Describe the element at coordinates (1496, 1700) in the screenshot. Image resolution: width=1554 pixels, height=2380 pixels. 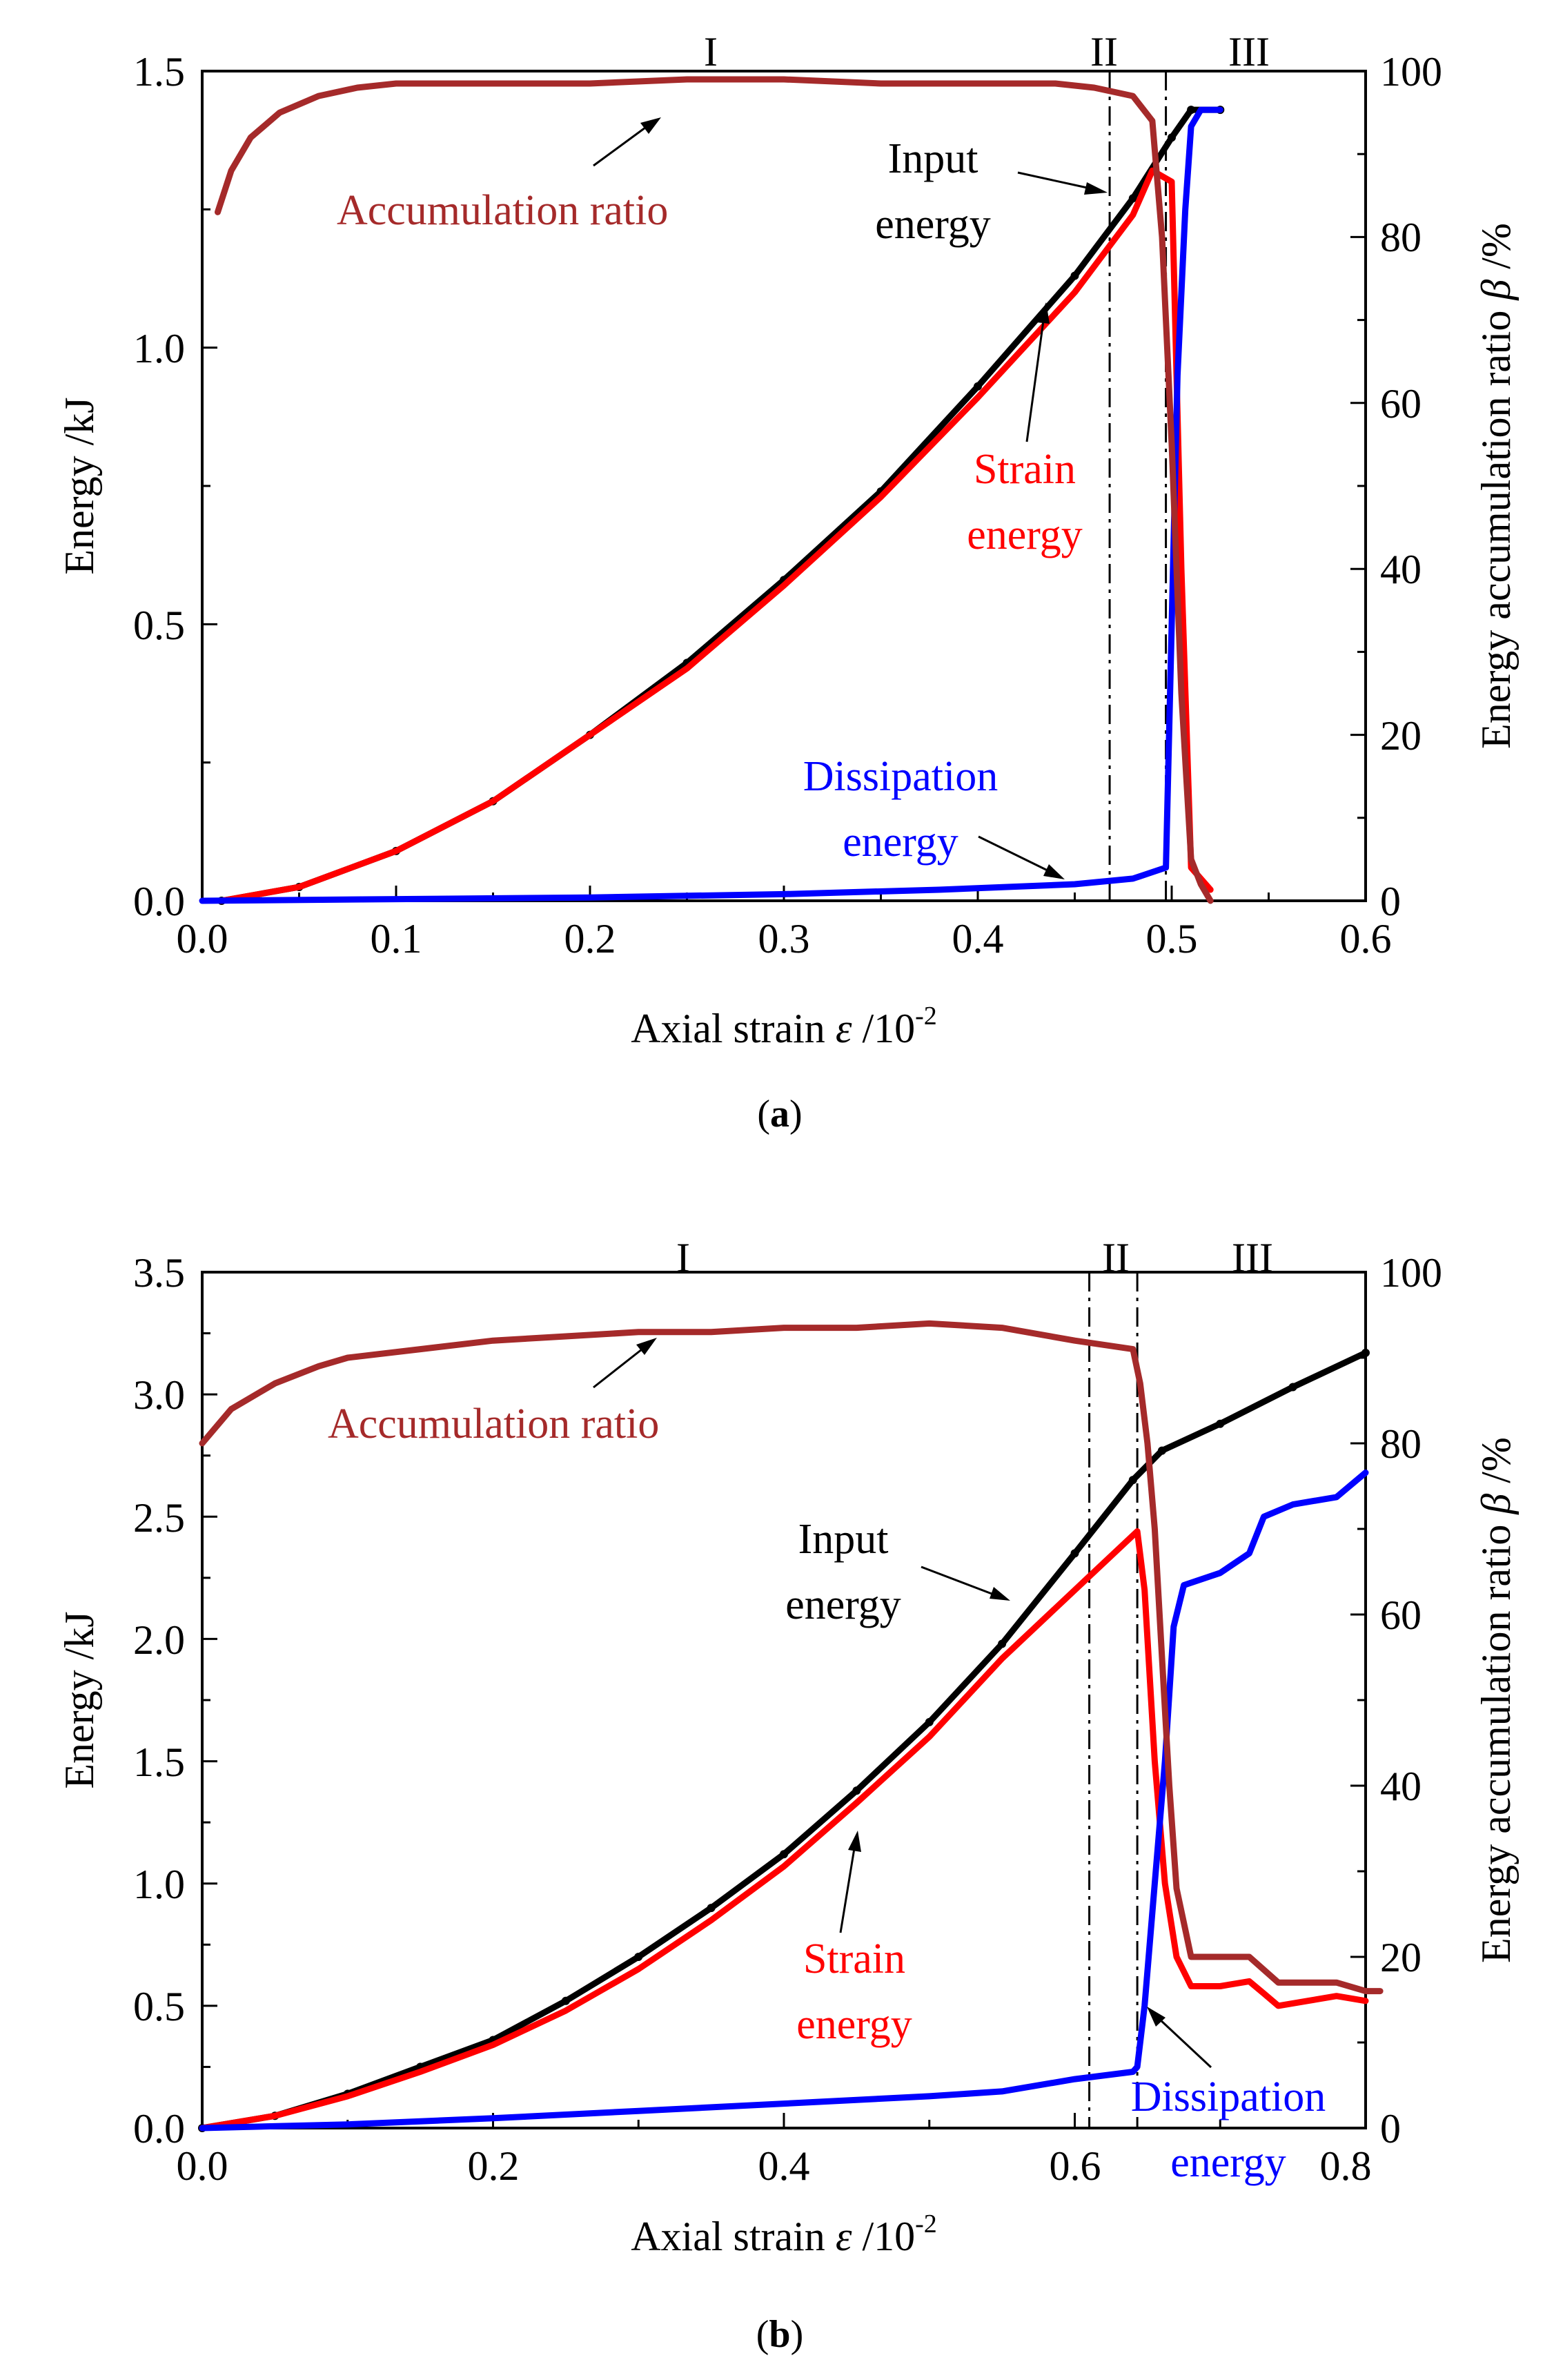
I see `y2-axis-title-b: Energy accumulation ratio β /%` at that location.